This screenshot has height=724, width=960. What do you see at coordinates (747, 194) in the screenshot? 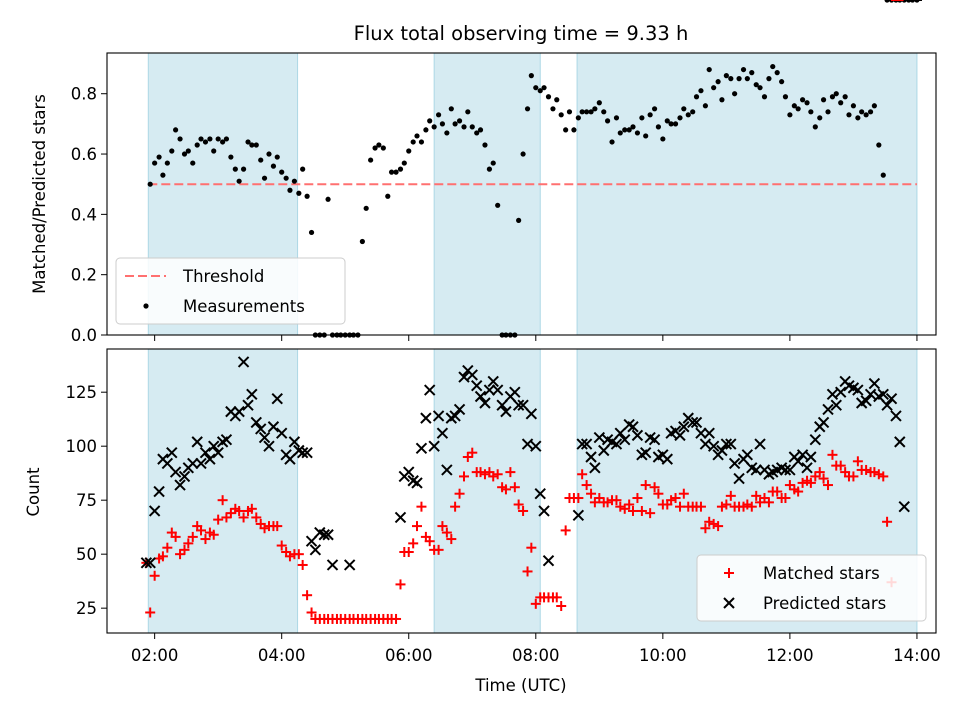
I see `observing-window-band` at bounding box center [747, 194].